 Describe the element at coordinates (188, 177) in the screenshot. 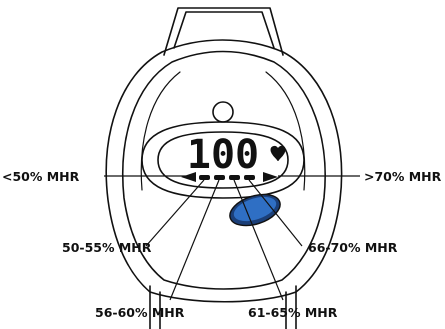

I see `zone-arrow-left` at that location.